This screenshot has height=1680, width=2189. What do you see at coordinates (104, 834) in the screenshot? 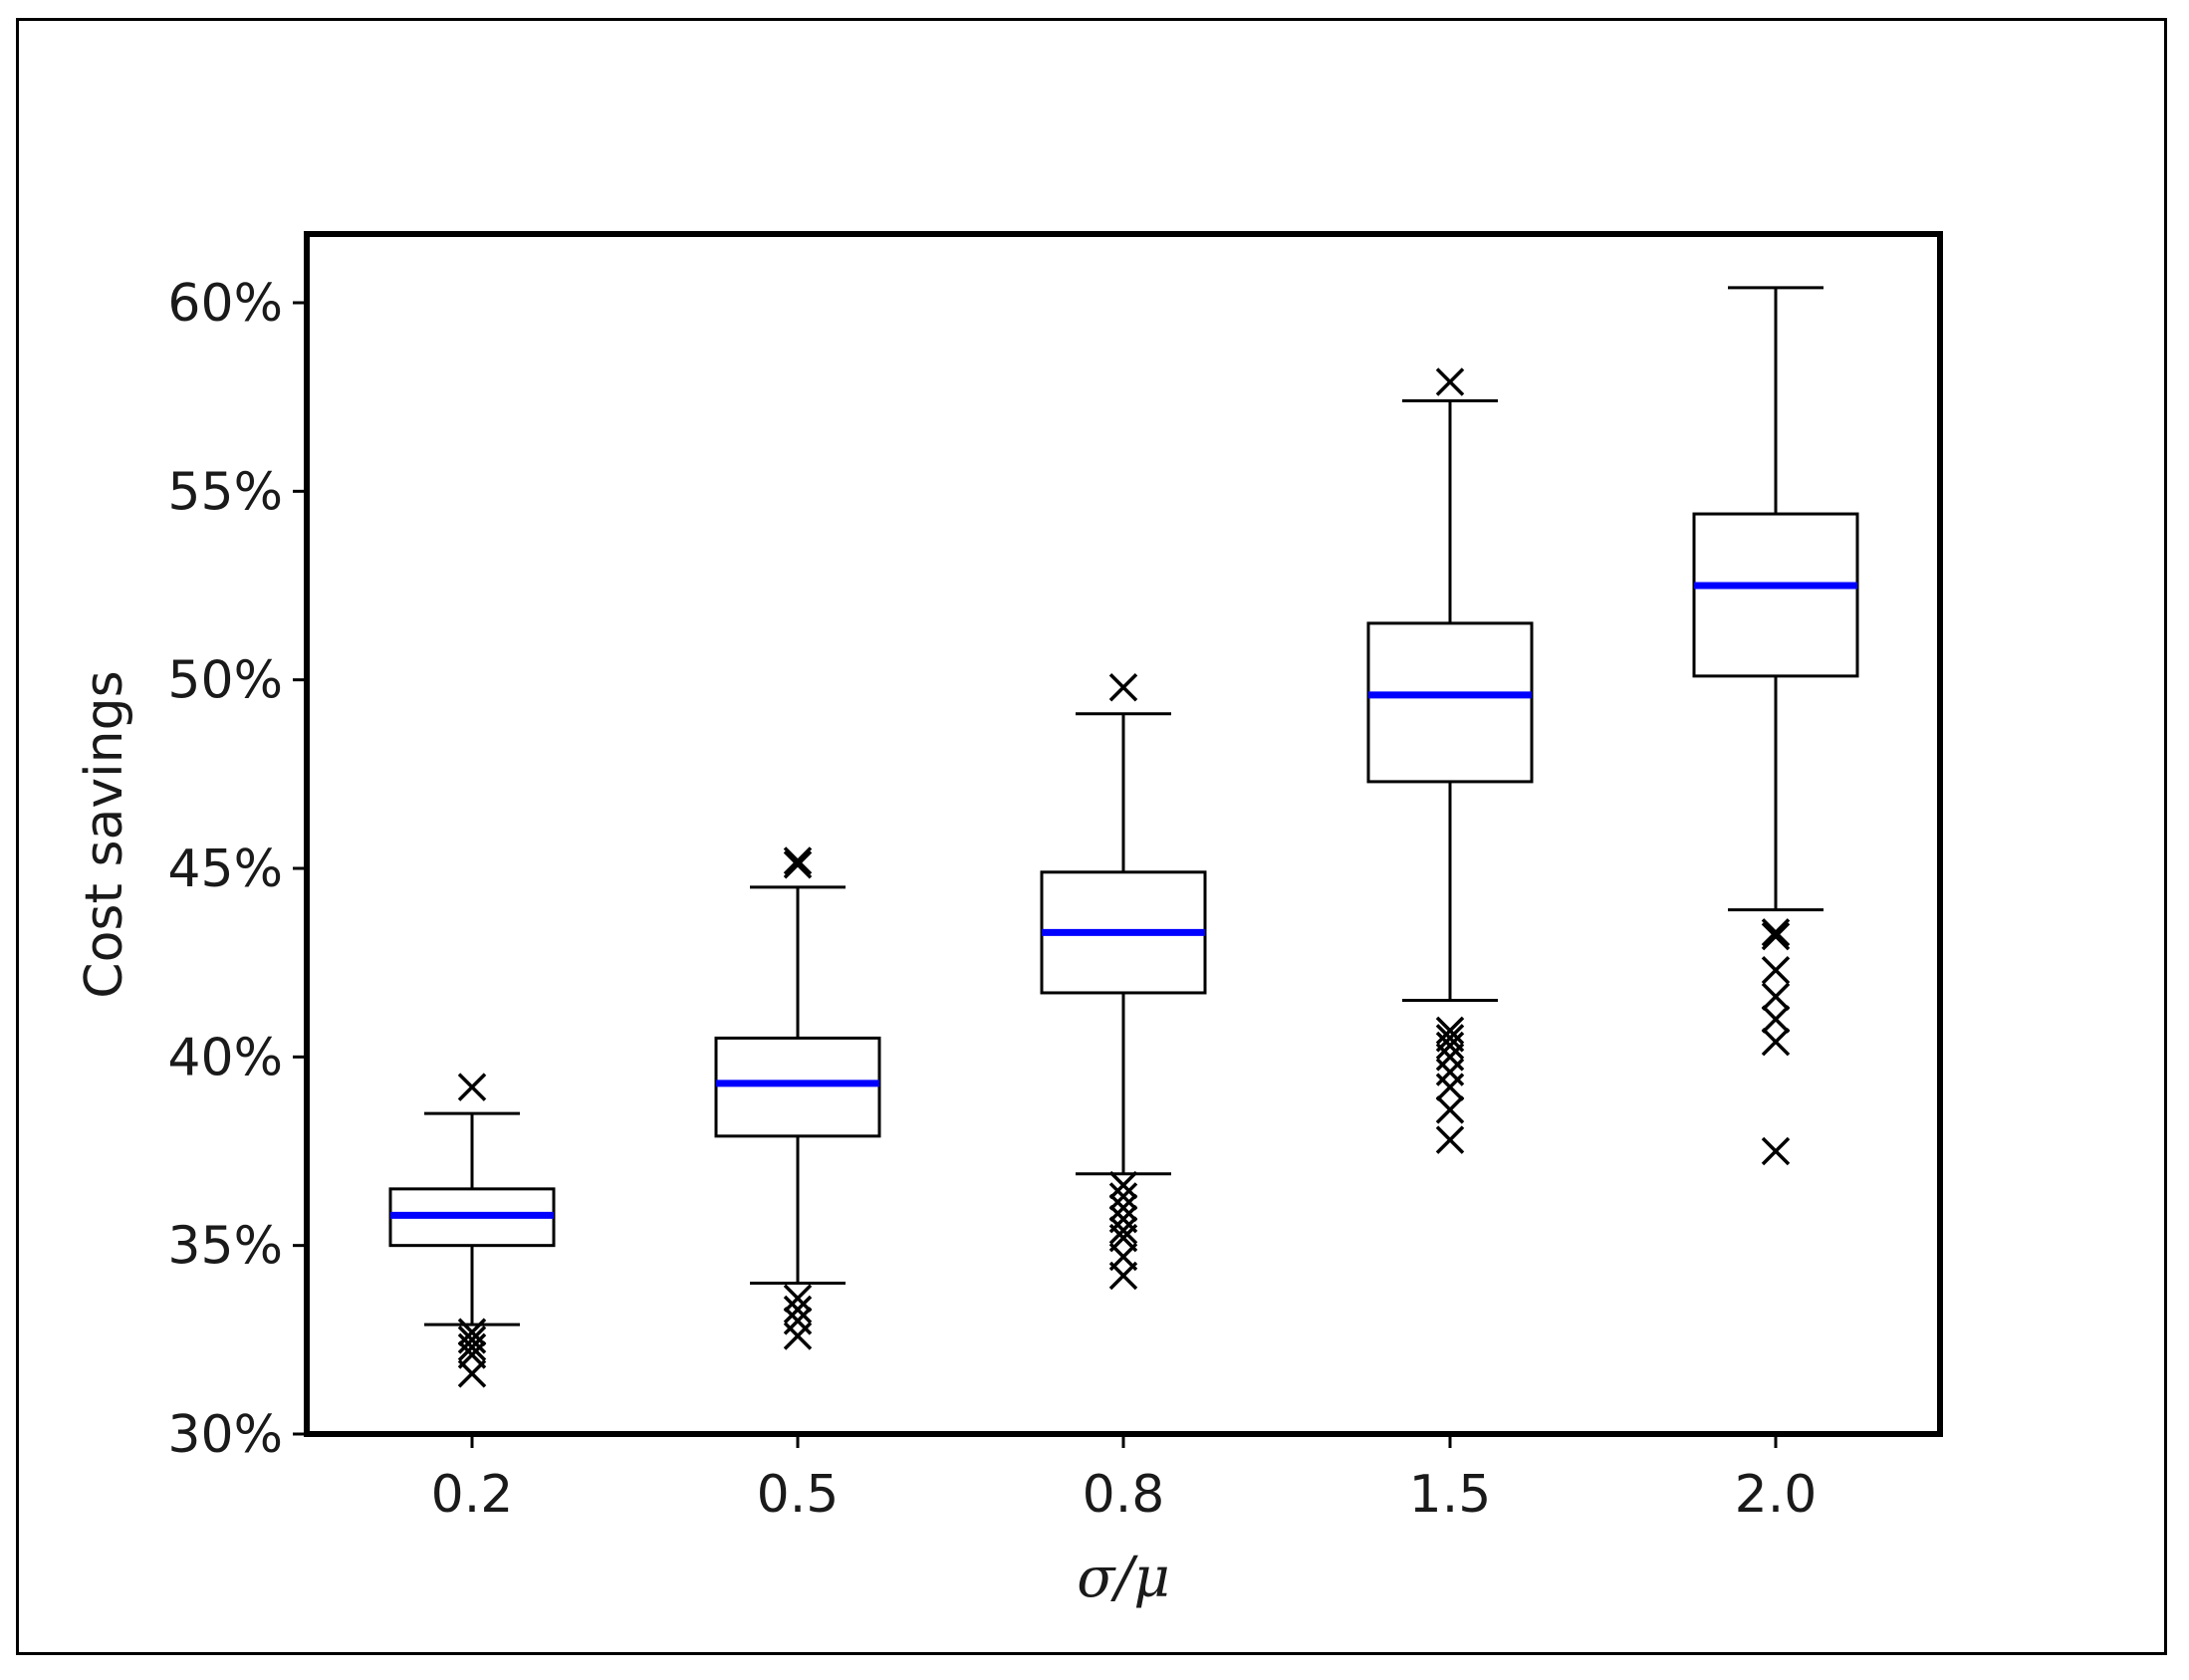
I see `y-axis-label: Cost savings` at bounding box center [104, 834].